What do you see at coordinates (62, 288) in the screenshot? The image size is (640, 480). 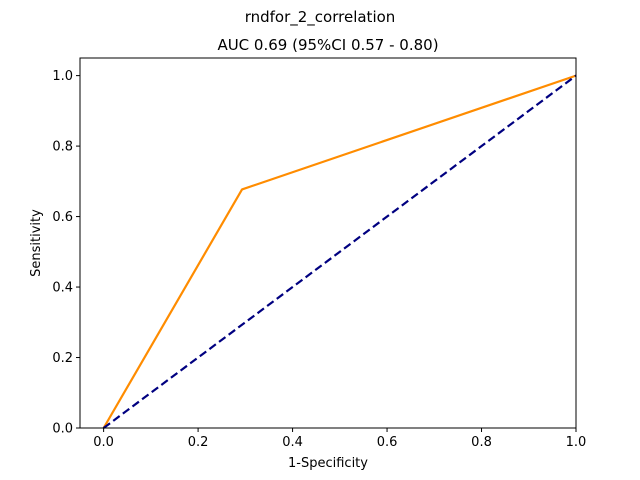 I see `y-tick-label: 0.4` at bounding box center [62, 288].